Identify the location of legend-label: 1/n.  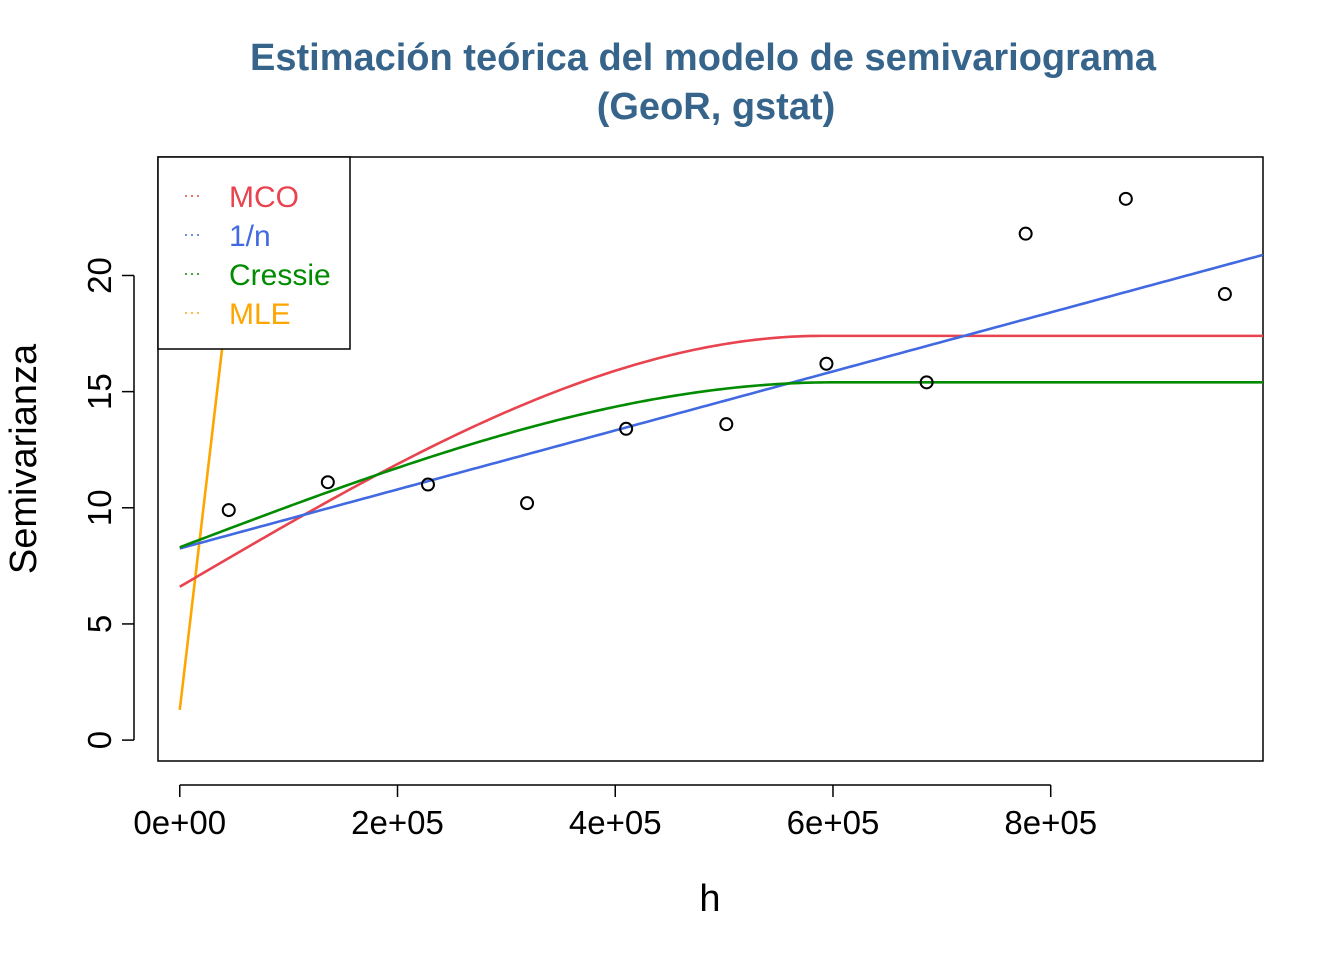
(250, 236).